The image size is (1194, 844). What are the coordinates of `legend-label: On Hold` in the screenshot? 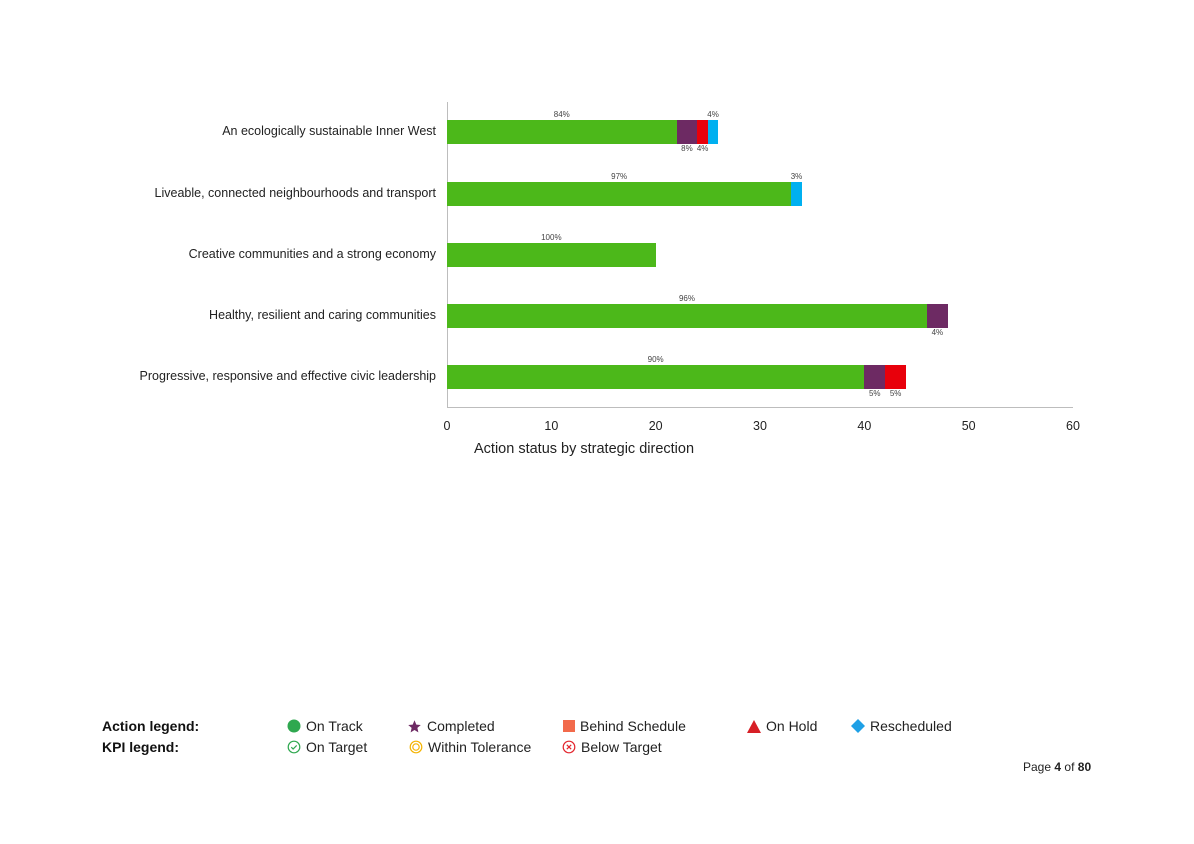 It's located at (792, 726).